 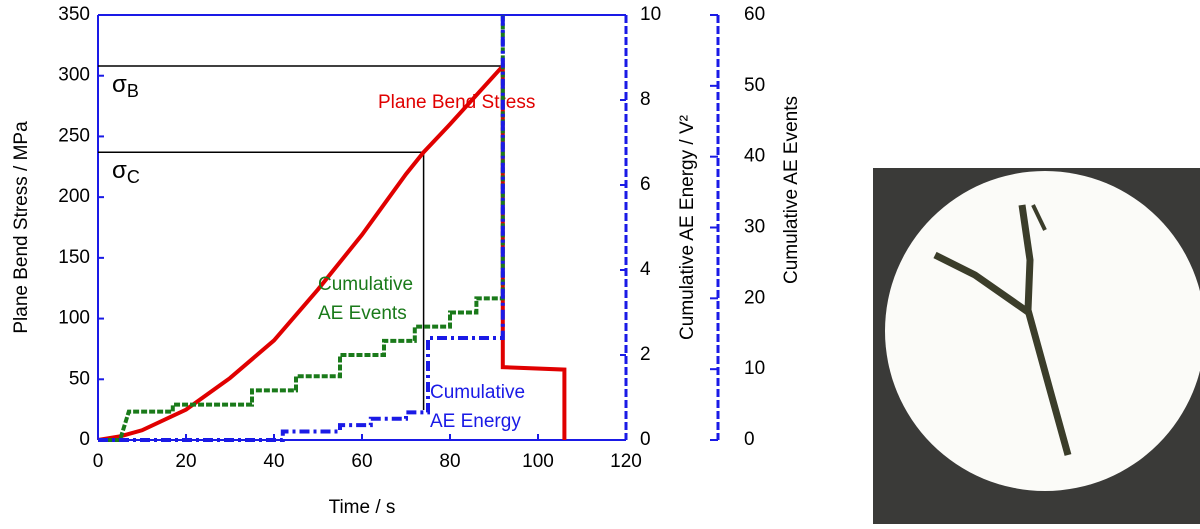 What do you see at coordinates (74, 135) in the screenshot?
I see `y-tick-label: 250` at bounding box center [74, 135].